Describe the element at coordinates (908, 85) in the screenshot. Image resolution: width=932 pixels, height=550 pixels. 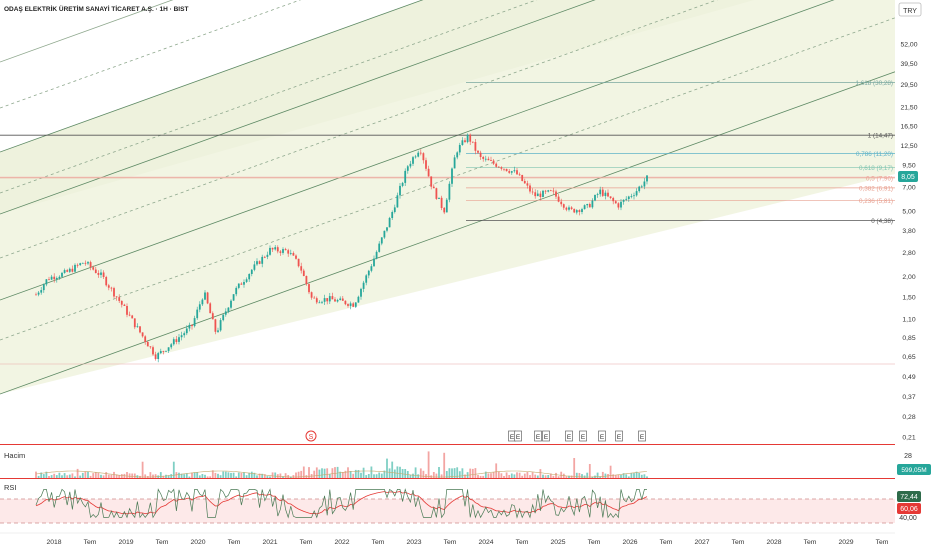
I see `price-tick-label: 29,50` at that location.